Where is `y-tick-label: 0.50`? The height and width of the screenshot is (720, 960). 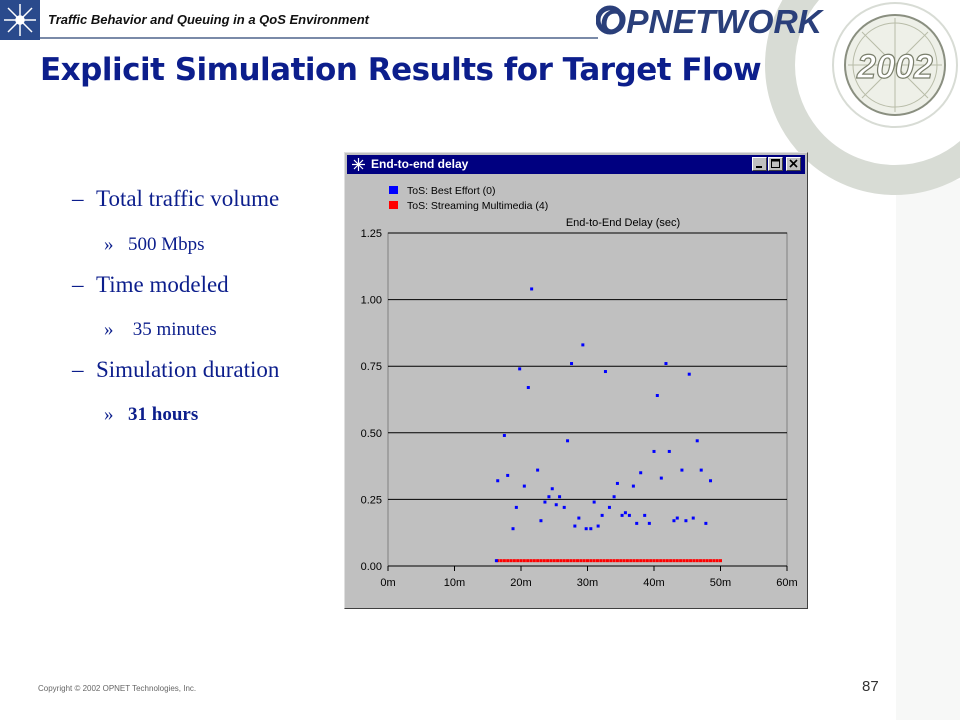
y-tick-label: 0.50 is located at coordinates (371, 434).